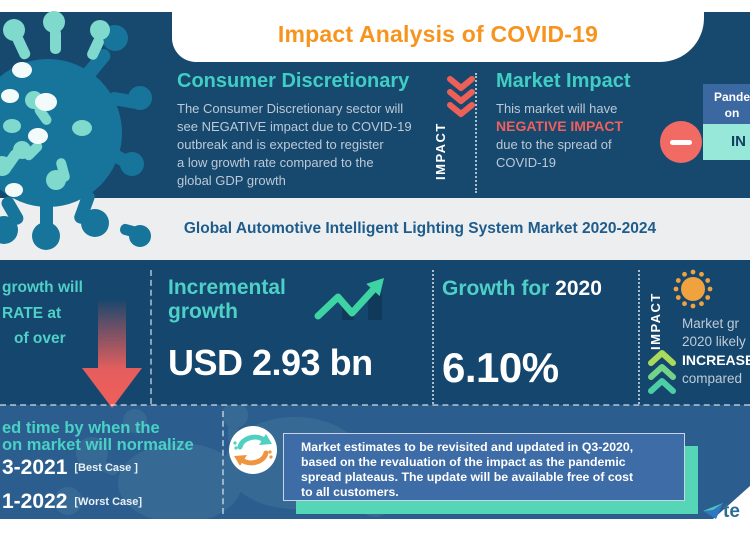 The width and height of the screenshot is (750, 536). Describe the element at coordinates (72, 502) in the screenshot. I see `worst-case-row: 1-2022 [Worst Case]` at that location.